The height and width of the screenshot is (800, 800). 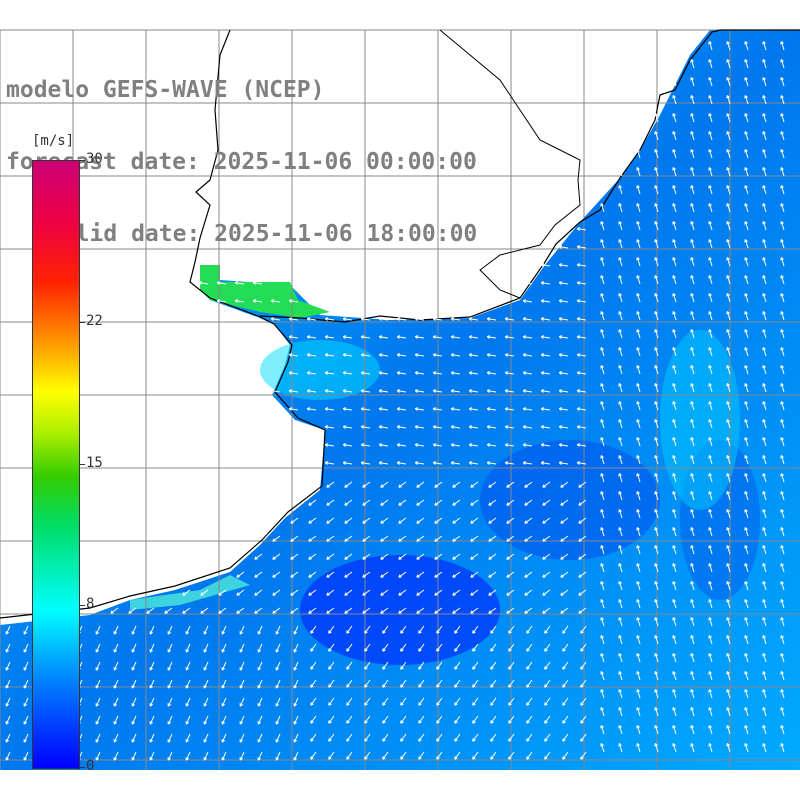 What do you see at coordinates (82, 606) in the screenshot?
I see `colorbar-tick-mark` at bounding box center [82, 606].